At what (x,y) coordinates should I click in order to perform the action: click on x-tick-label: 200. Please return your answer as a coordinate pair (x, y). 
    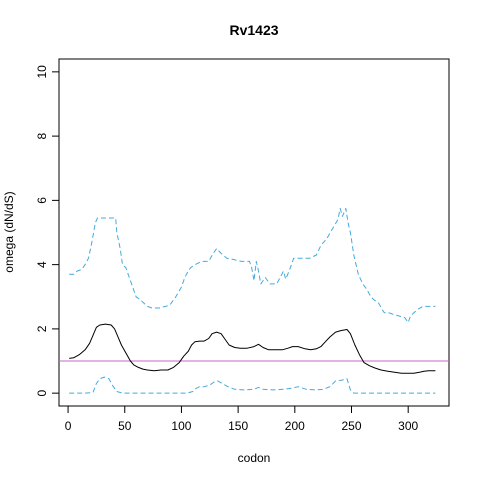
    Looking at the image, I should click on (295, 426).